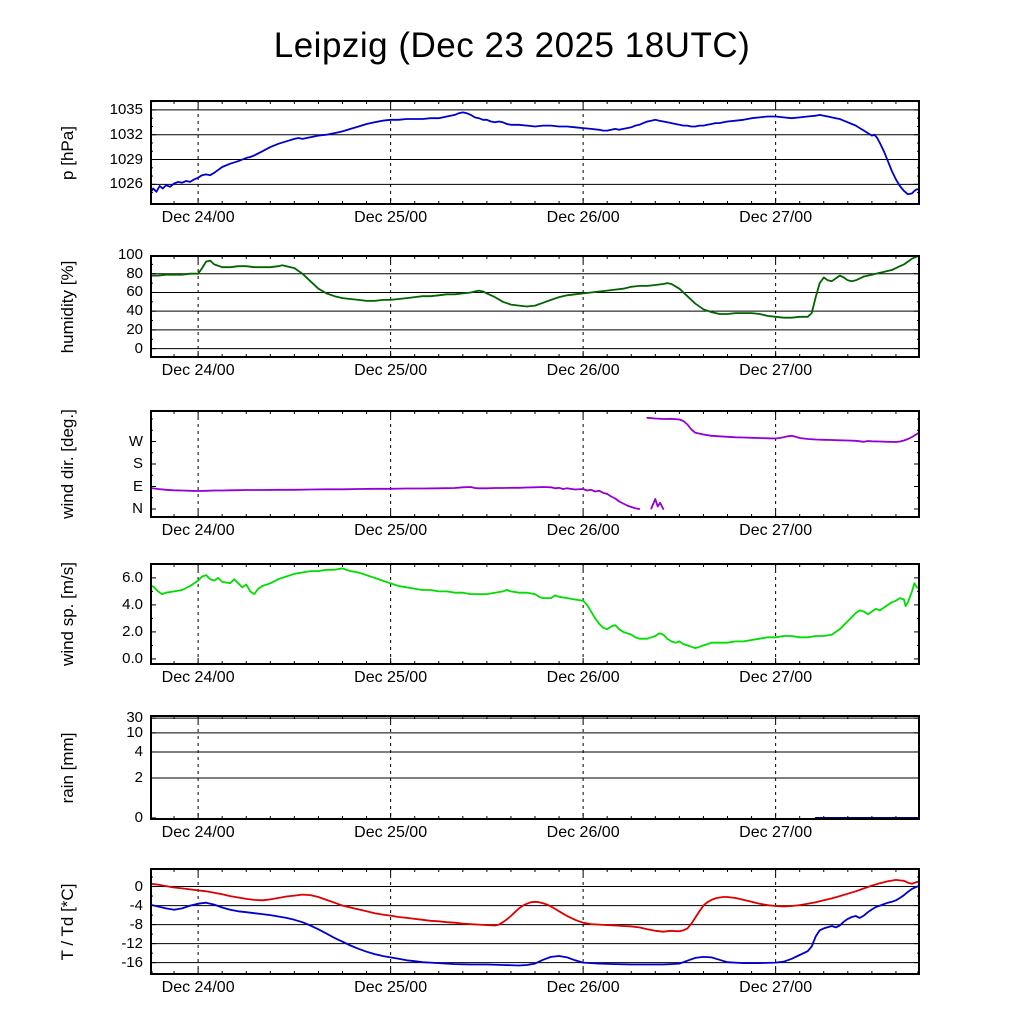 This screenshot has height=1024, width=1024. Describe the element at coordinates (391, 370) in the screenshot. I see `humidity-xtick-label: Dec 25/00` at that location.